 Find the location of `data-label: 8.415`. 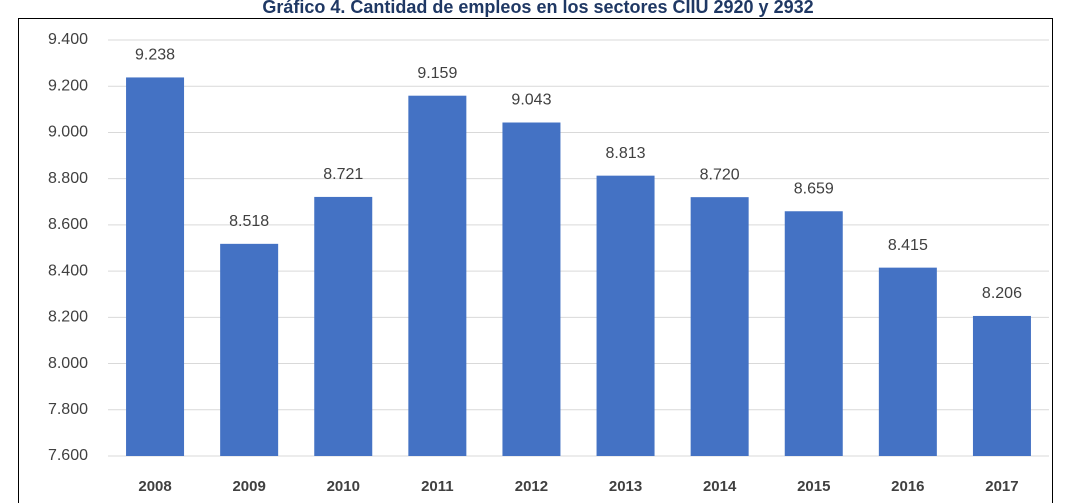

data-label: 8.415 is located at coordinates (908, 245).